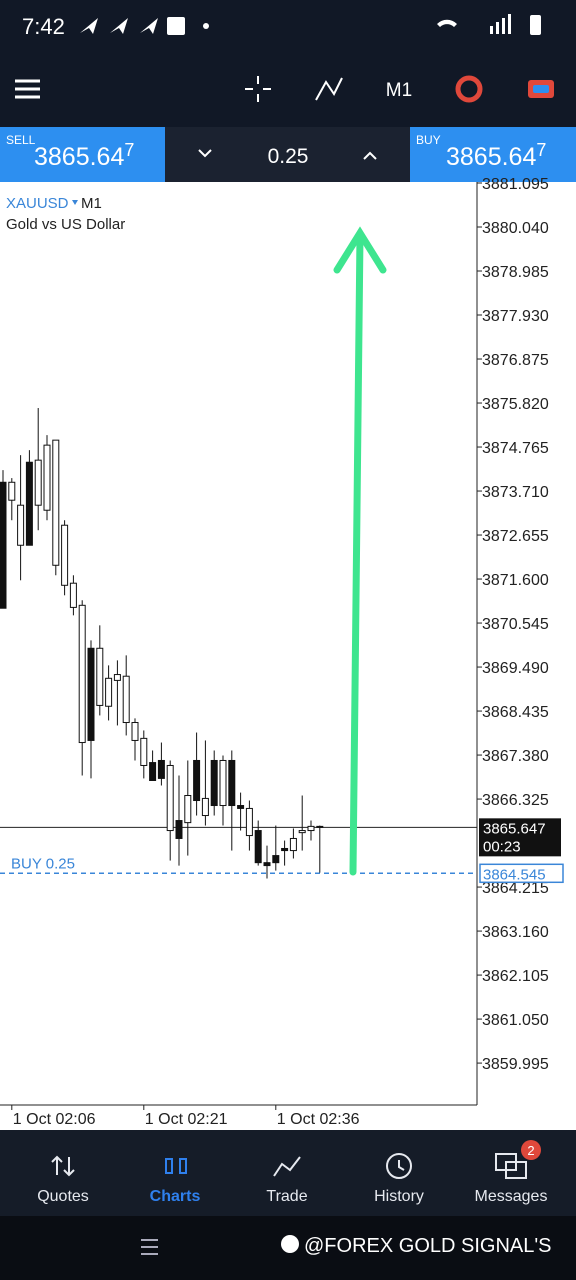  Describe the element at coordinates (399, 1196) in the screenshot. I see `nav-history: History` at that location.